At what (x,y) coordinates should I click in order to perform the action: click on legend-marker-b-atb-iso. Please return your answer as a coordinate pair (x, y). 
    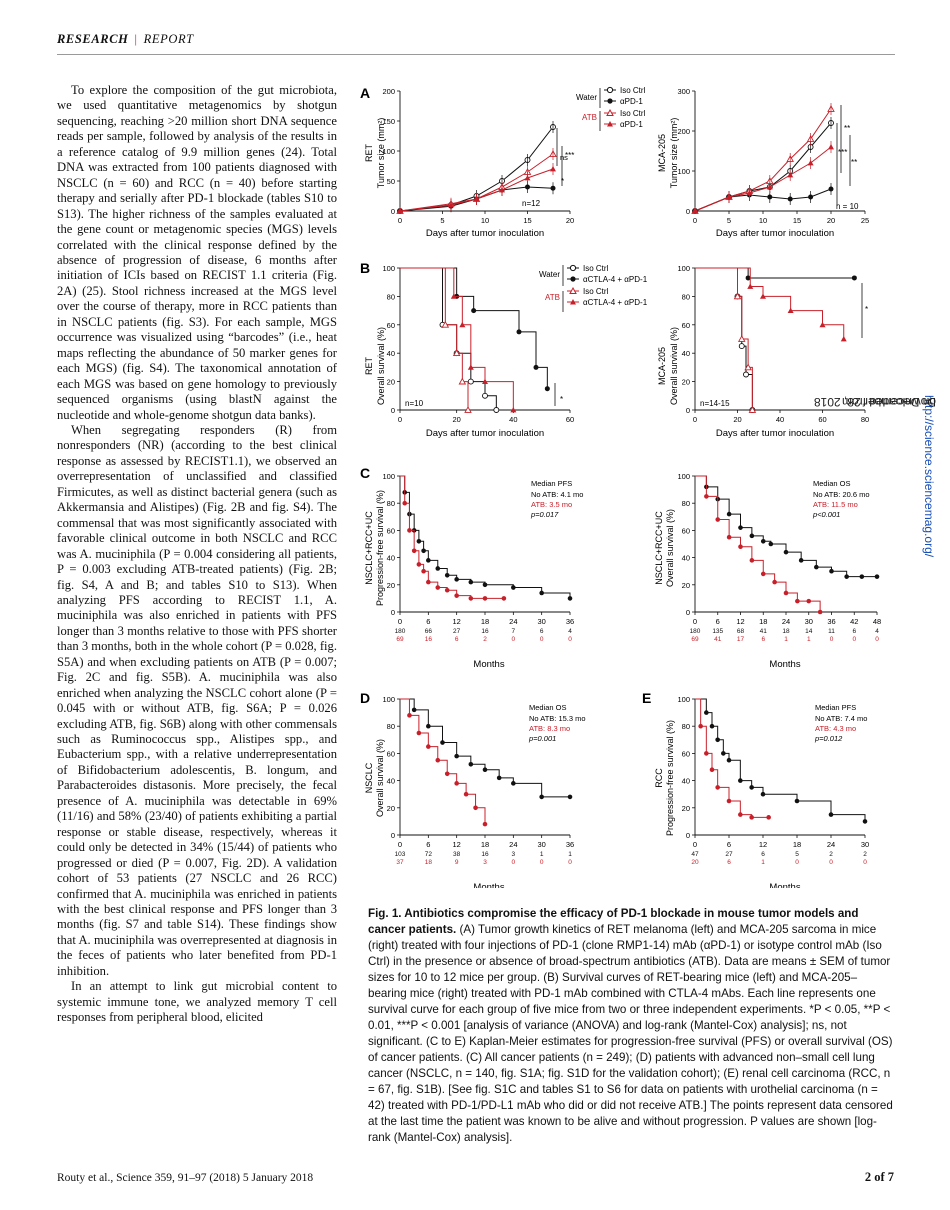
    Looking at the image, I should click on (573, 290).